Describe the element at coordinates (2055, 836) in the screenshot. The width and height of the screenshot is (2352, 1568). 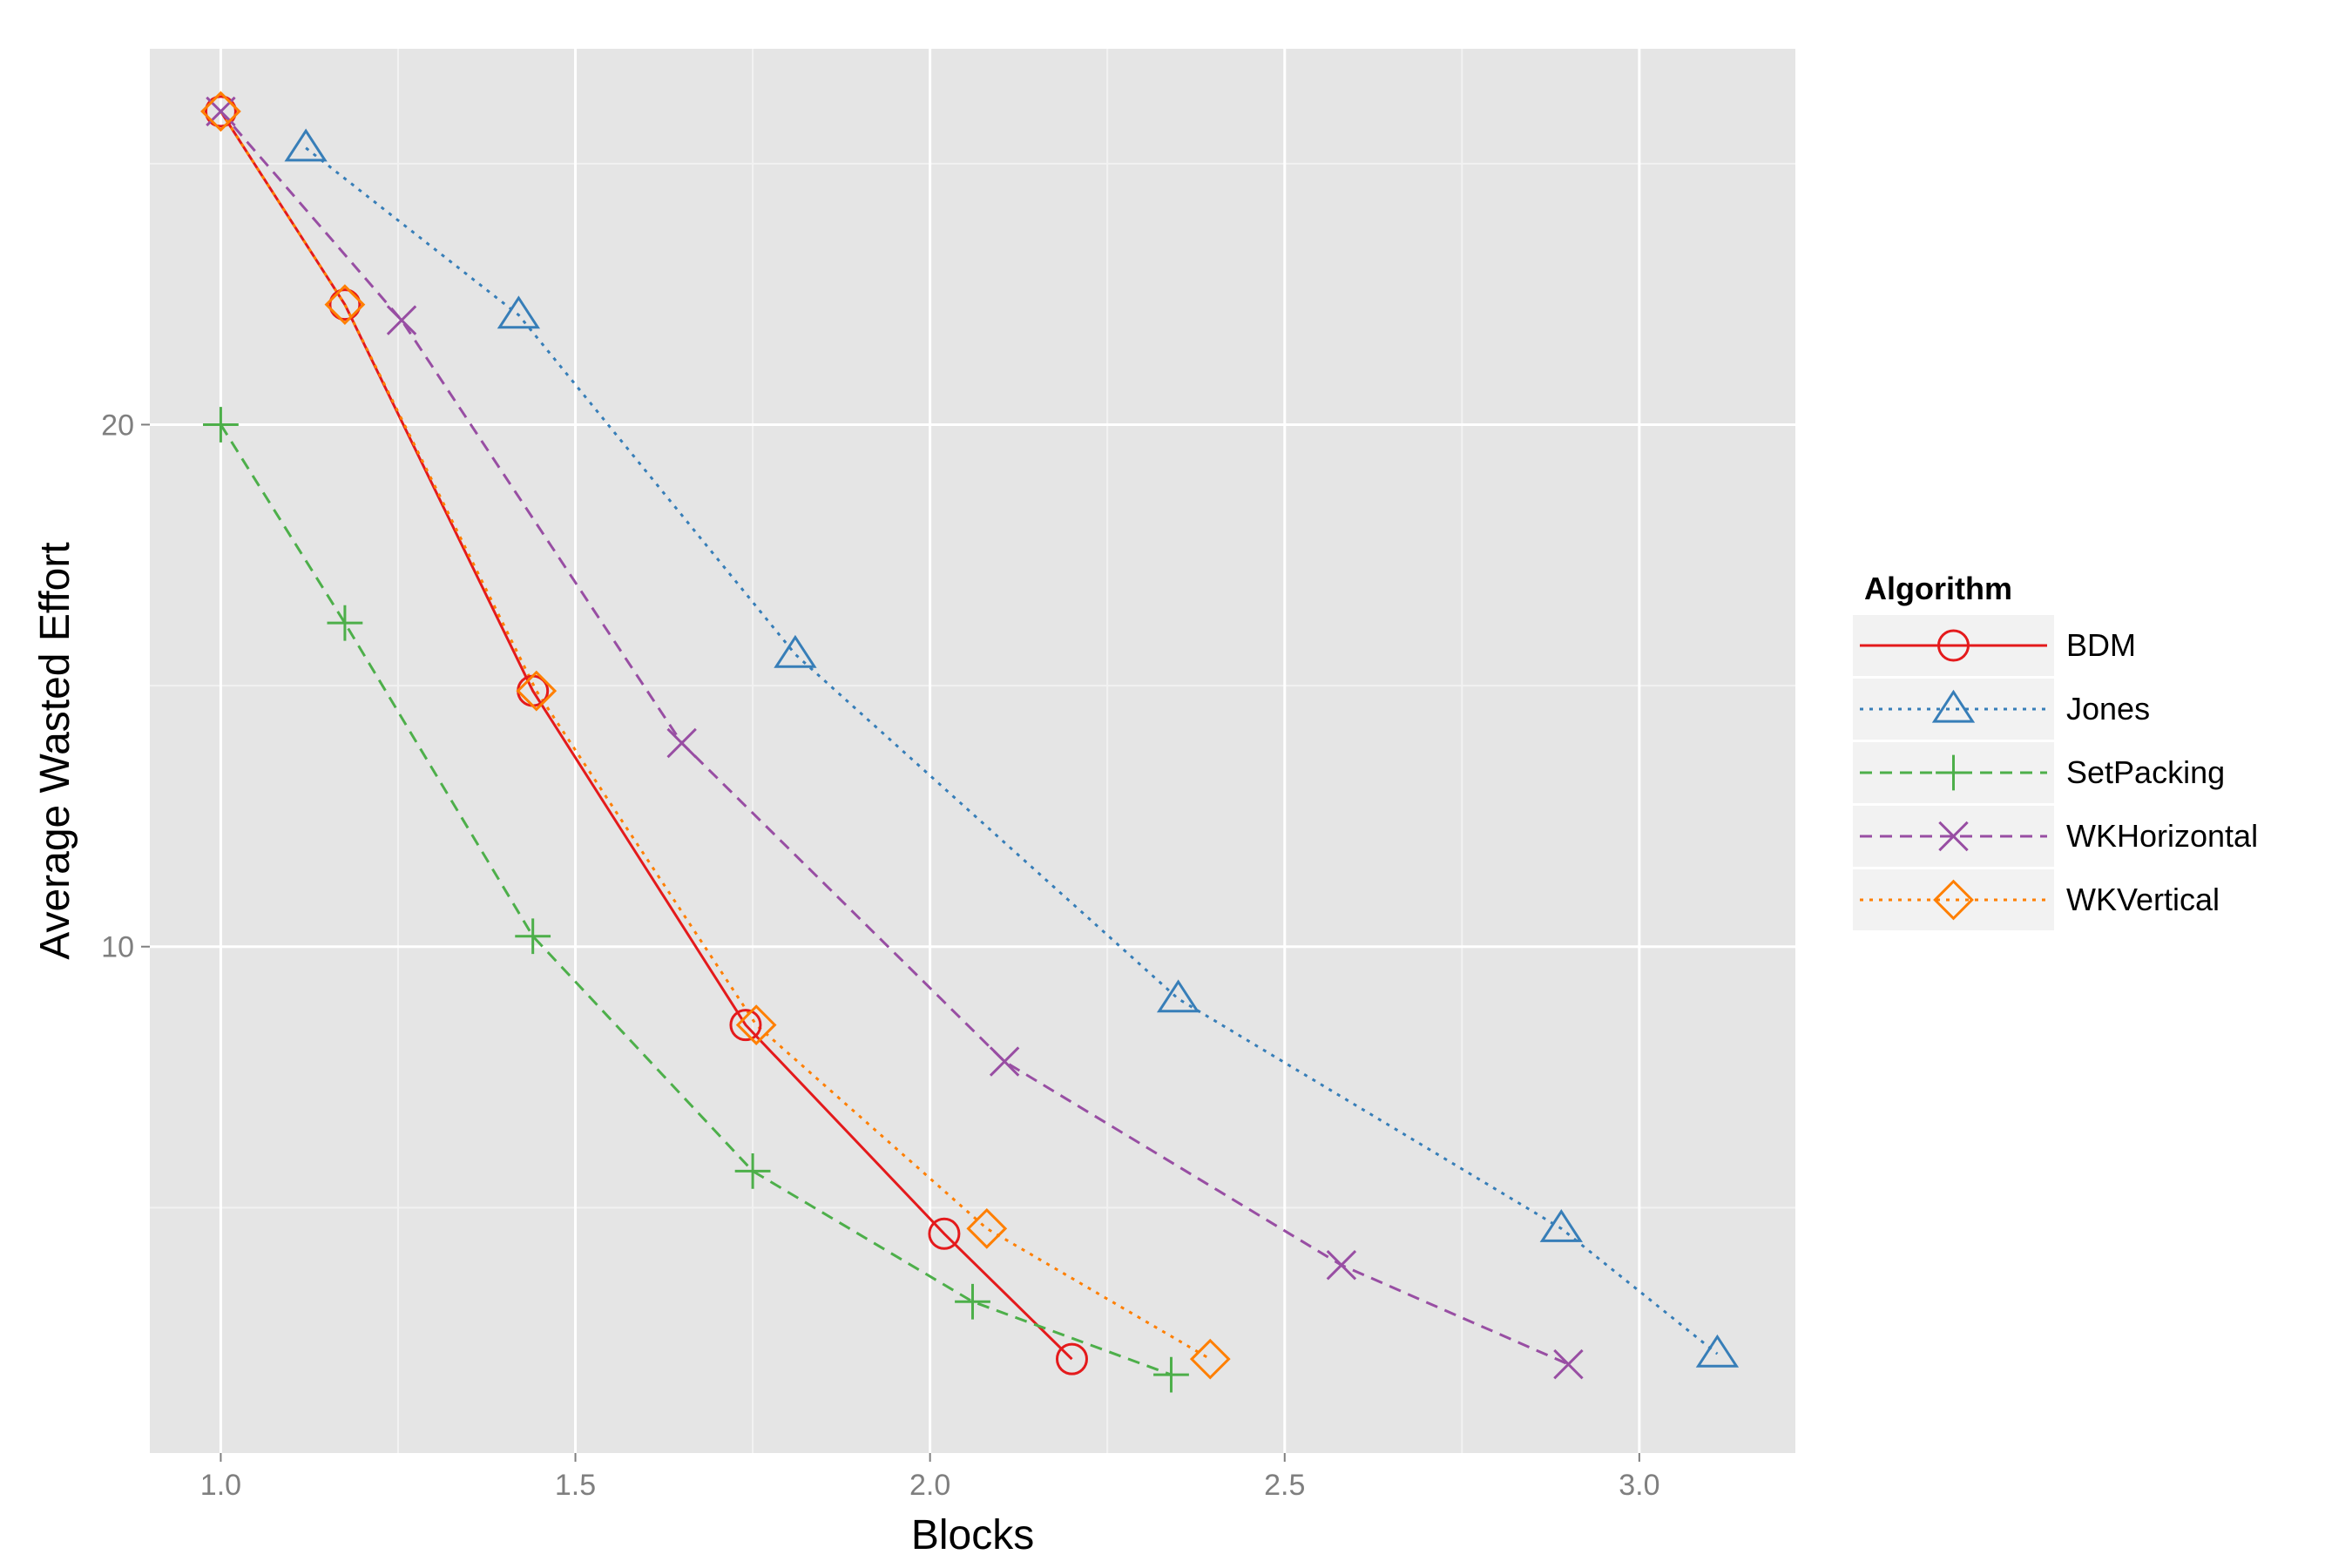
I see `legend-item-wkhorizontal: WKHorizontal` at that location.